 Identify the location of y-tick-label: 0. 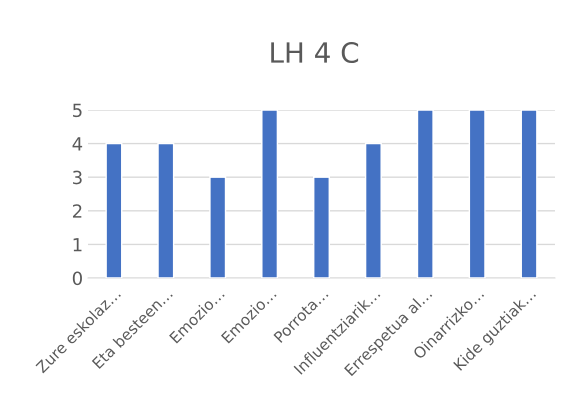
(77, 278).